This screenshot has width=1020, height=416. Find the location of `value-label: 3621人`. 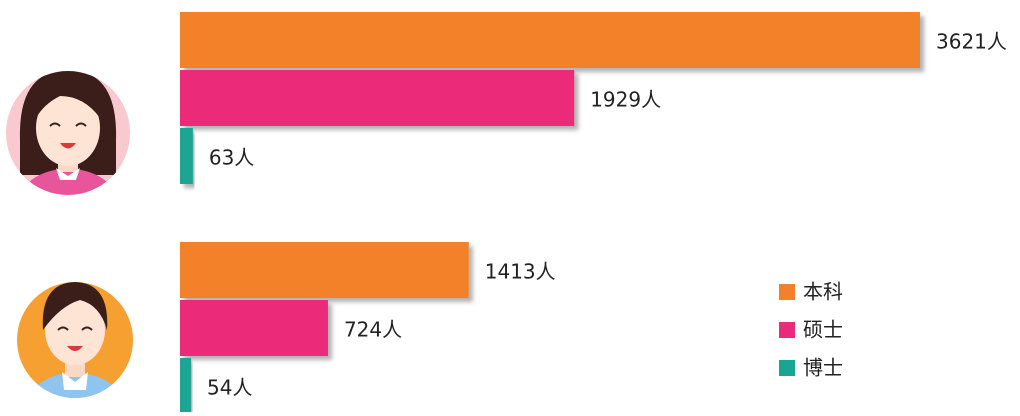

value-label: 3621人 is located at coordinates (971, 42).